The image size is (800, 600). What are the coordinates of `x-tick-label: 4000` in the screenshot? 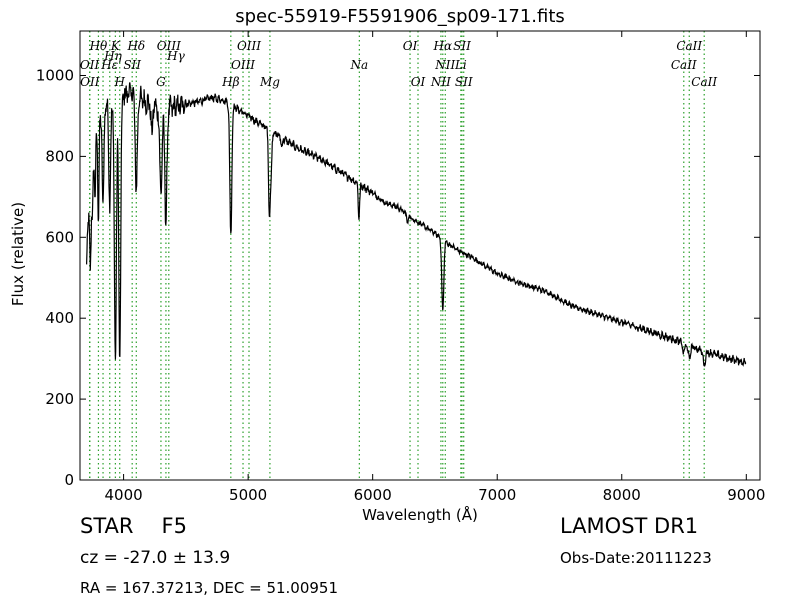 It's located at (123, 495).